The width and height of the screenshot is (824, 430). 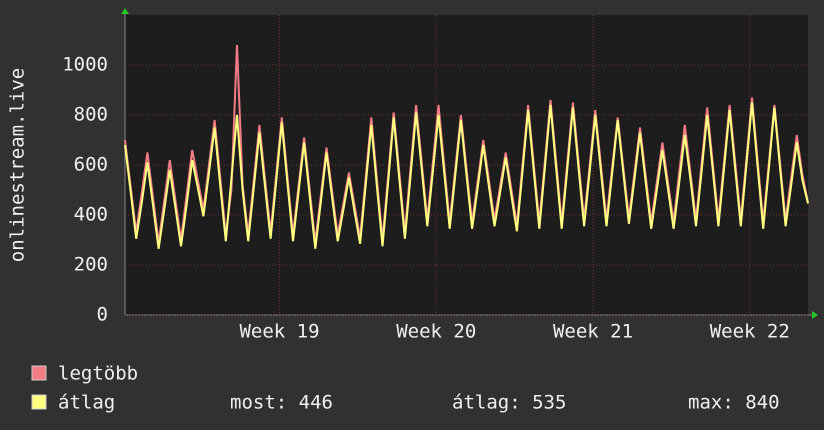 I want to click on x-tick-label: Week 19, so click(x=279, y=332).